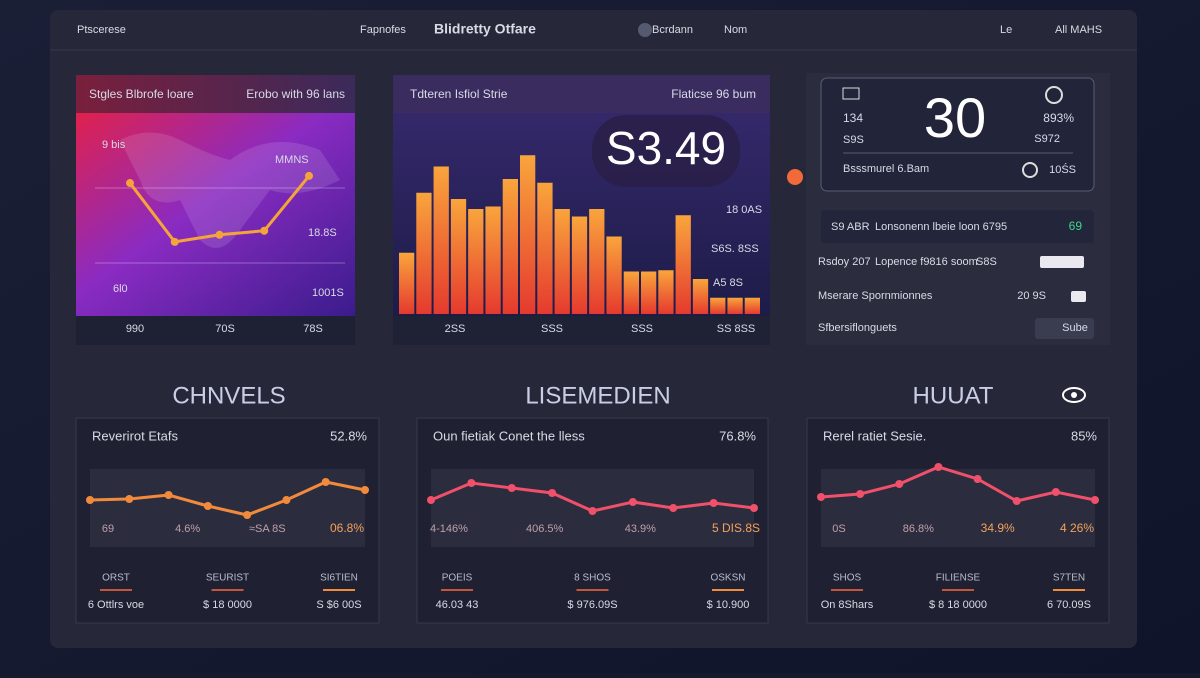  Describe the element at coordinates (120, 289) in the screenshot. I see `map-label: 6l0` at that location.